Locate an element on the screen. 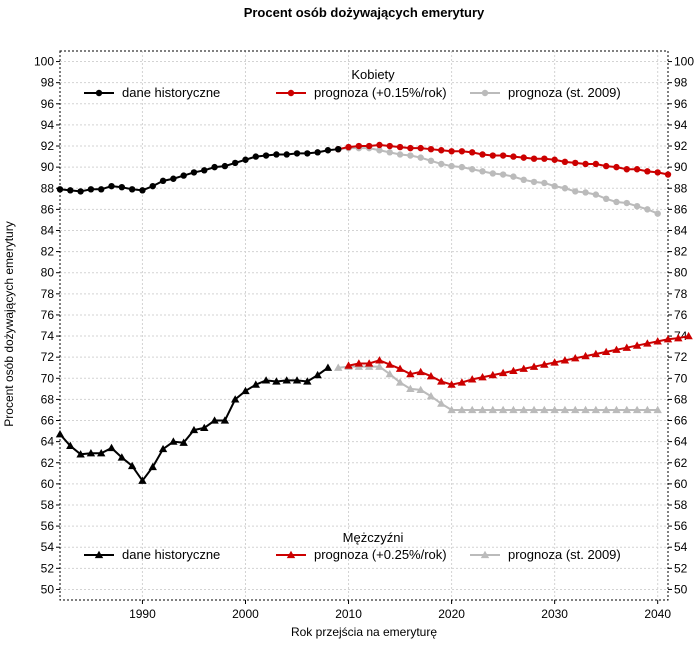 The height and width of the screenshot is (671, 700). x-tick-label: 2040 is located at coordinates (657, 614).